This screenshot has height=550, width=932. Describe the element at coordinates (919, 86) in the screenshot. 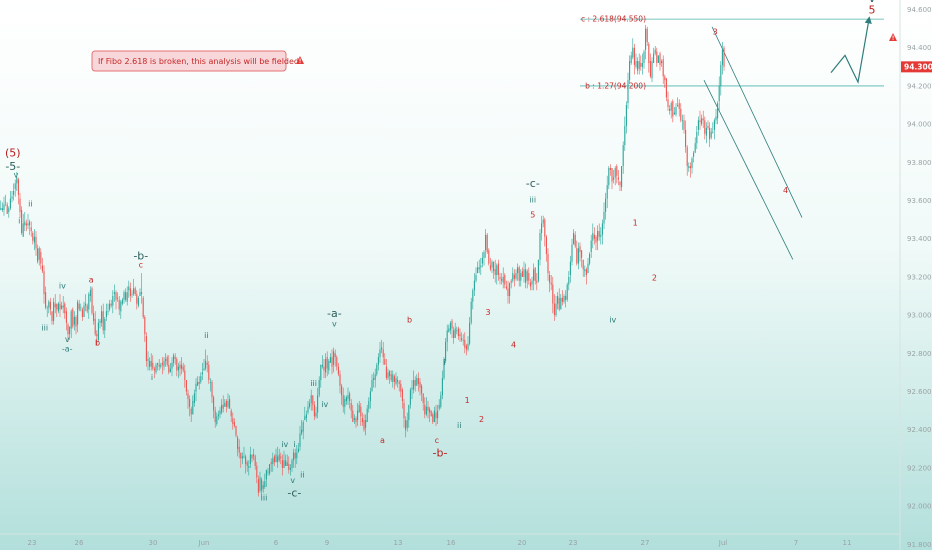

I see `y-tick-label: 94.200` at that location.